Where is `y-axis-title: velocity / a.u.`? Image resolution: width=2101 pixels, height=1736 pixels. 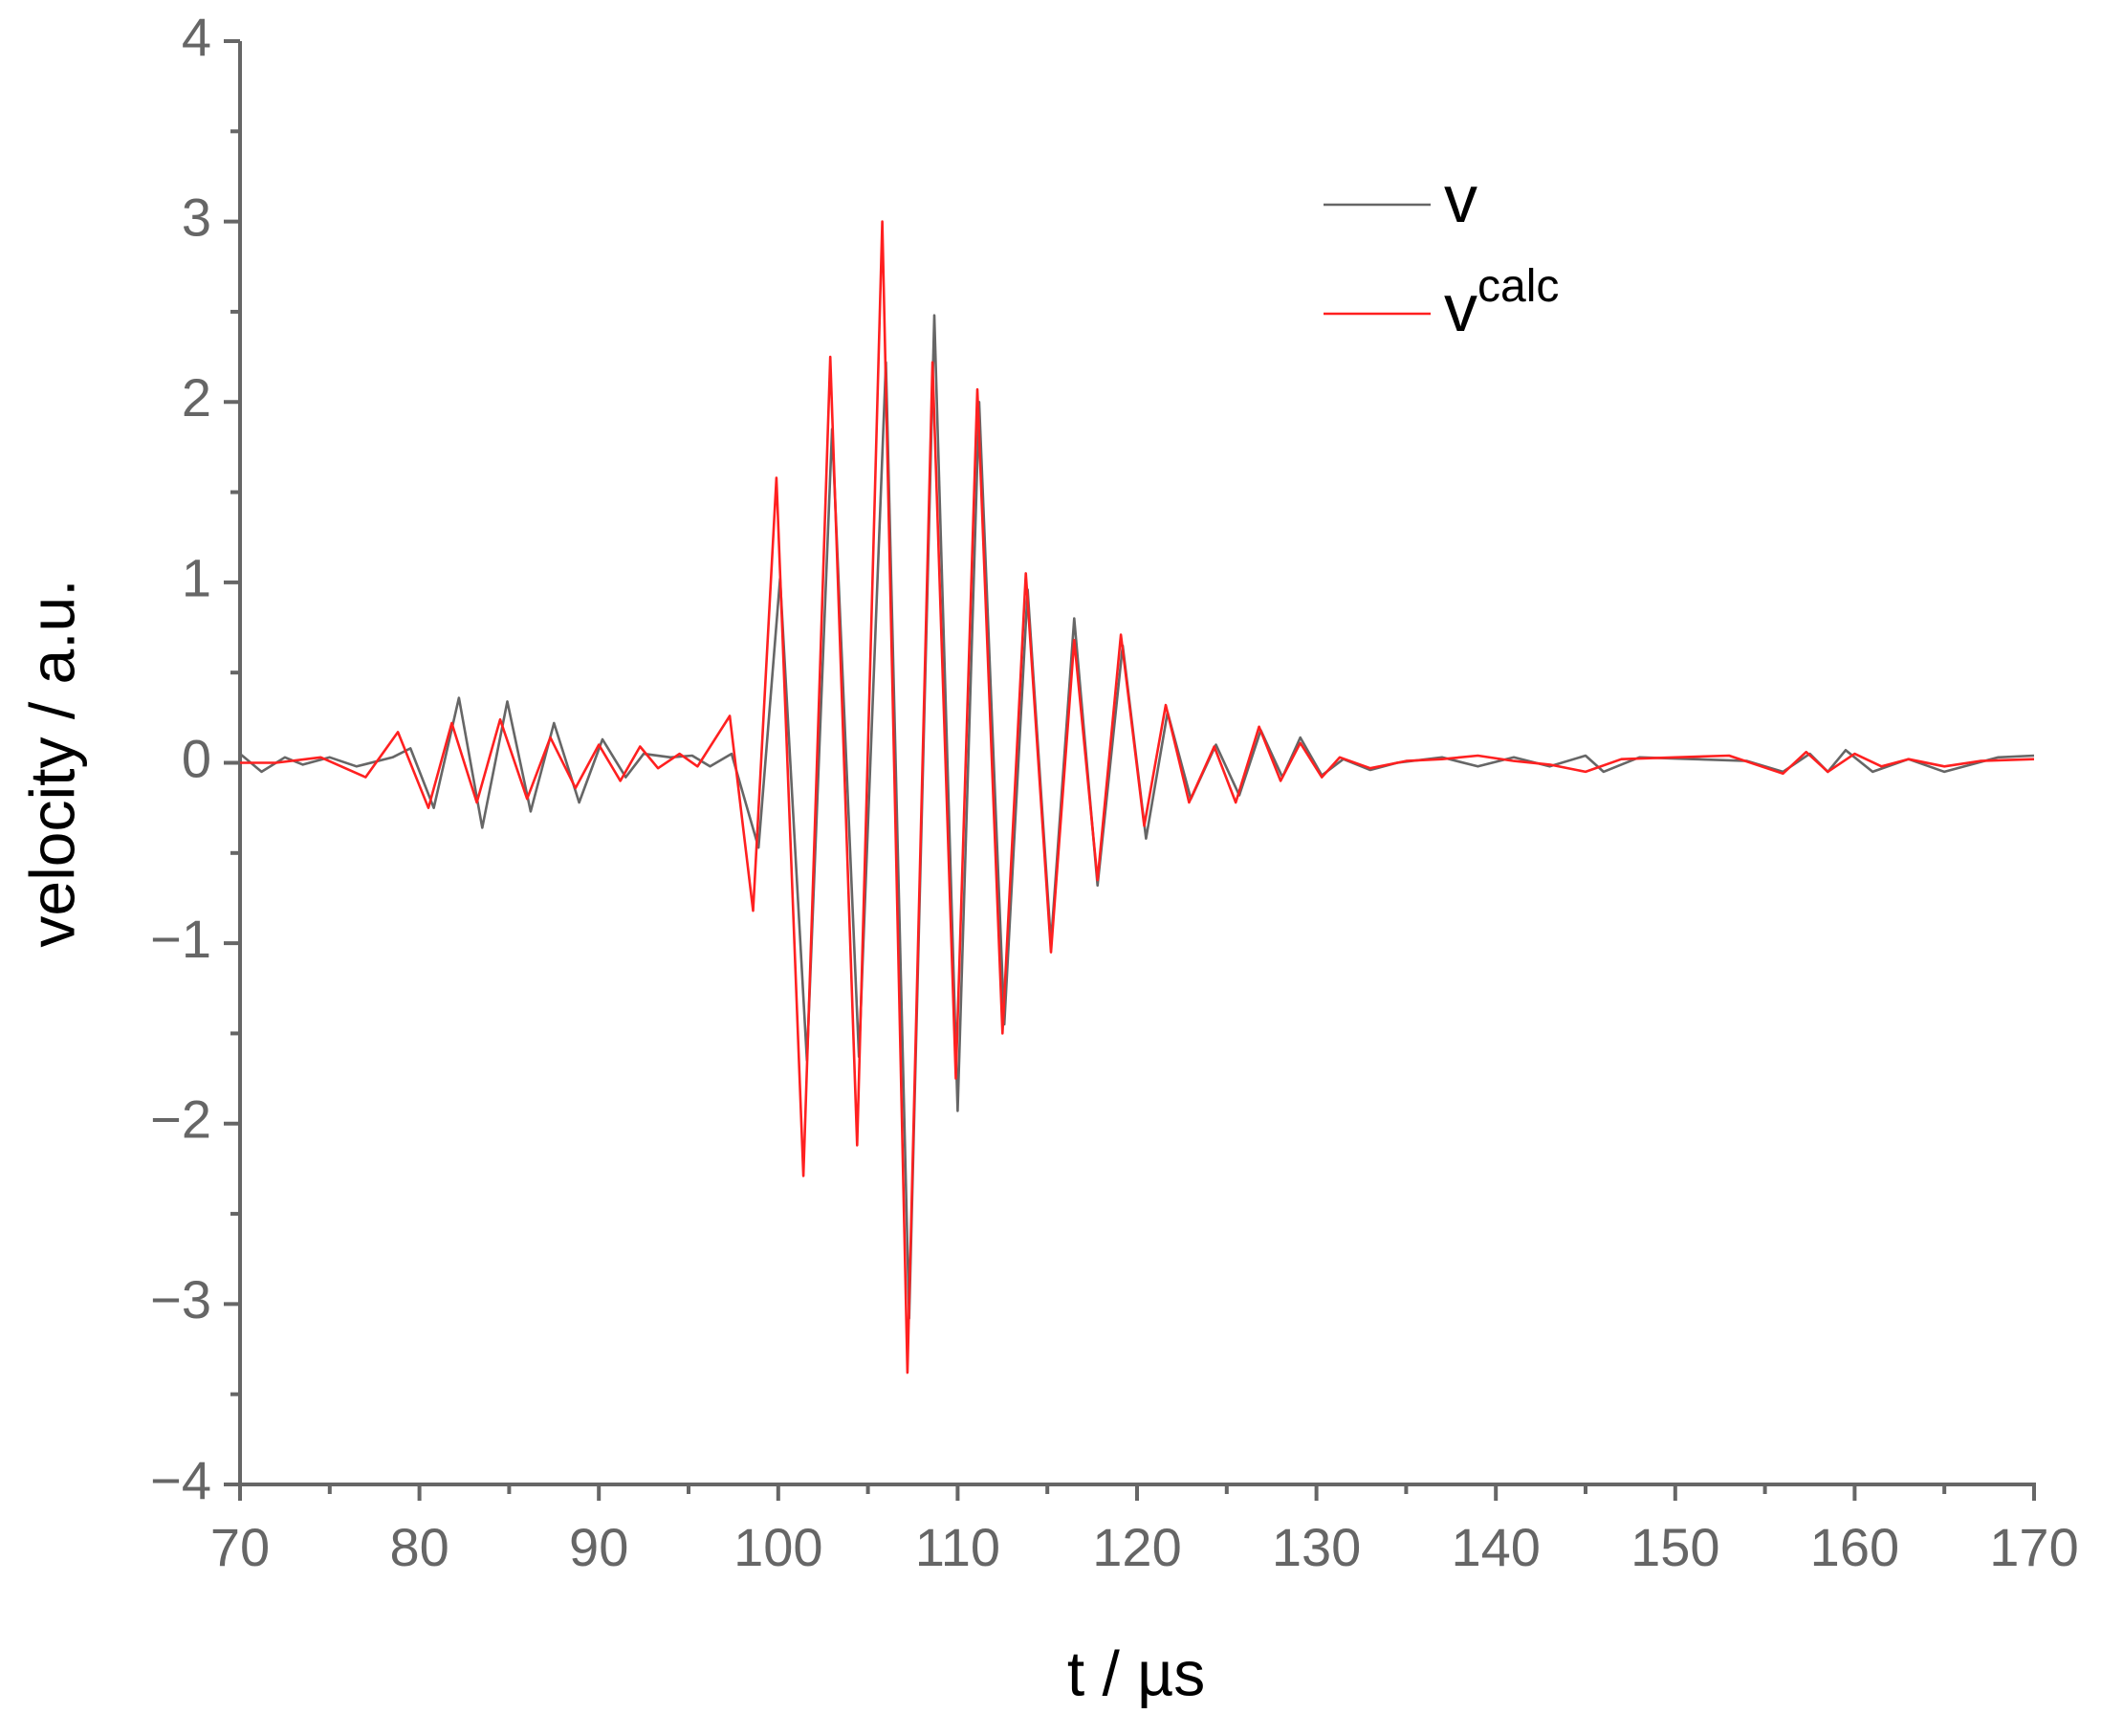
y-axis-title: velocity / a.u. is located at coordinates (51, 763).